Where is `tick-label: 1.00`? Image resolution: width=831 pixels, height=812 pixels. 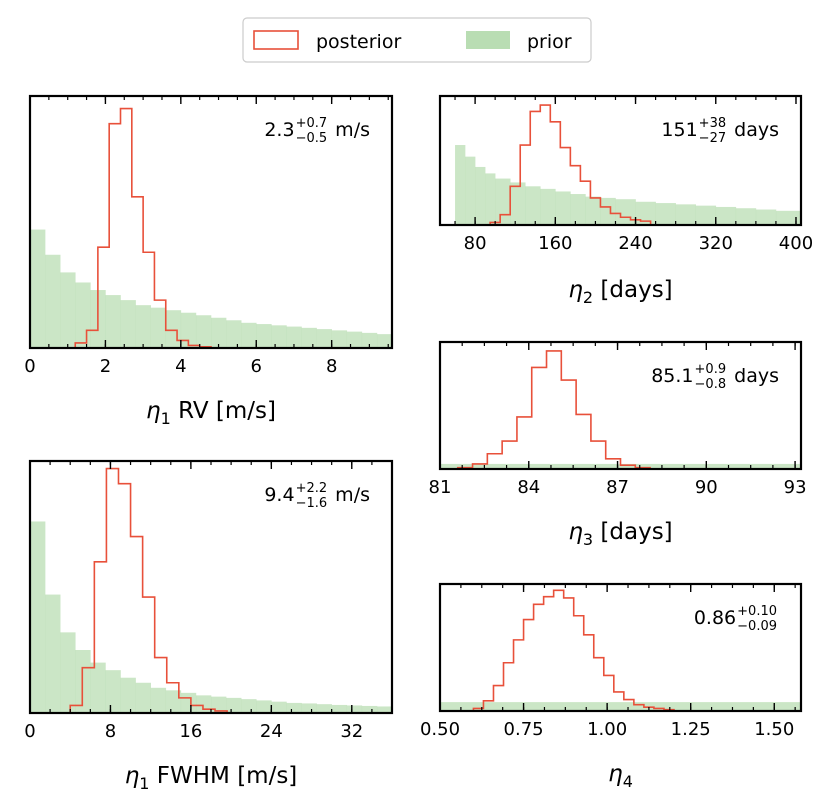
tick-label: 1.00 is located at coordinates (607, 729).